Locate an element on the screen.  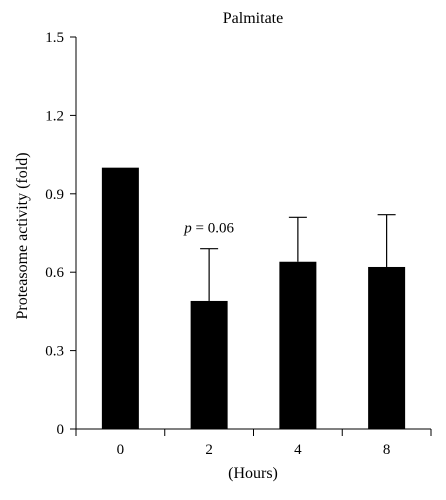
y-tick-label: 0 is located at coordinates (61, 430).